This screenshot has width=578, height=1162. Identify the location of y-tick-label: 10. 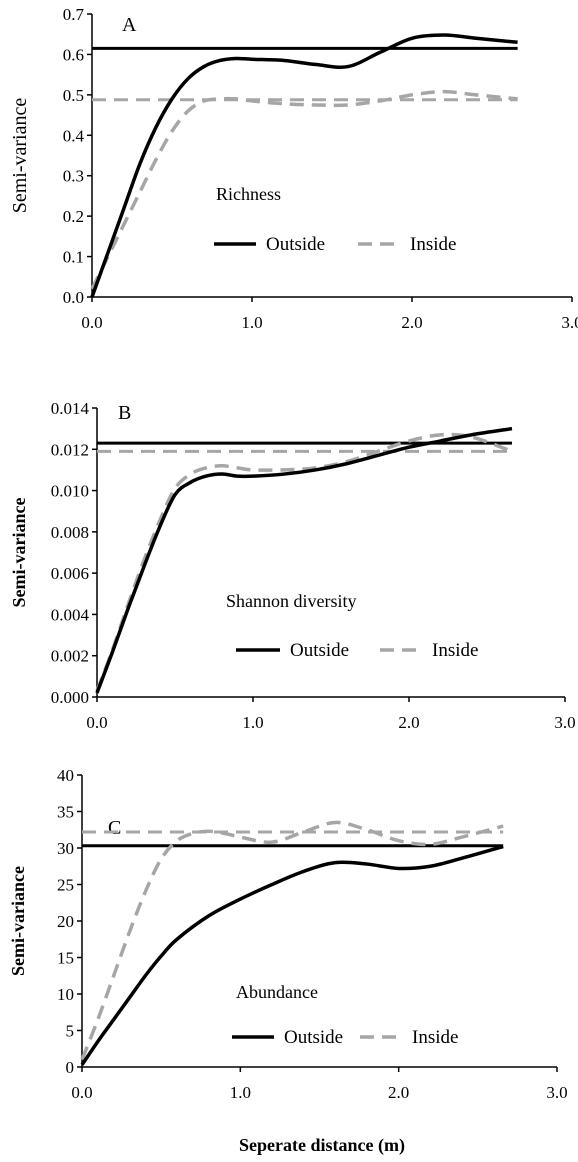
(65, 994).